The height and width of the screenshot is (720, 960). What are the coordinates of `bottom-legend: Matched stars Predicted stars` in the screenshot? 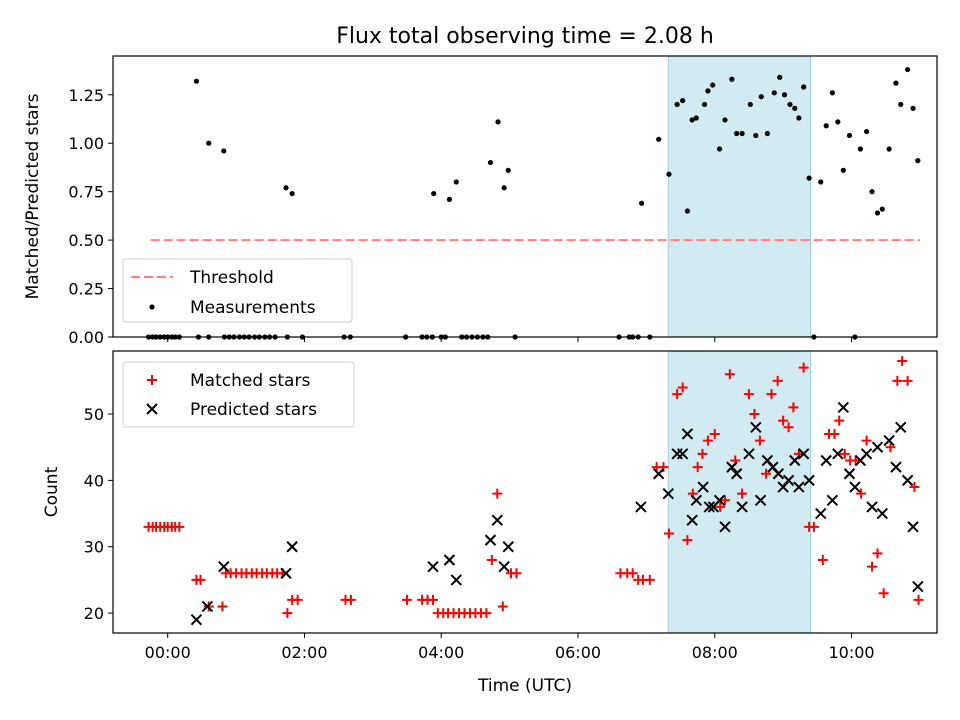 It's located at (238, 394).